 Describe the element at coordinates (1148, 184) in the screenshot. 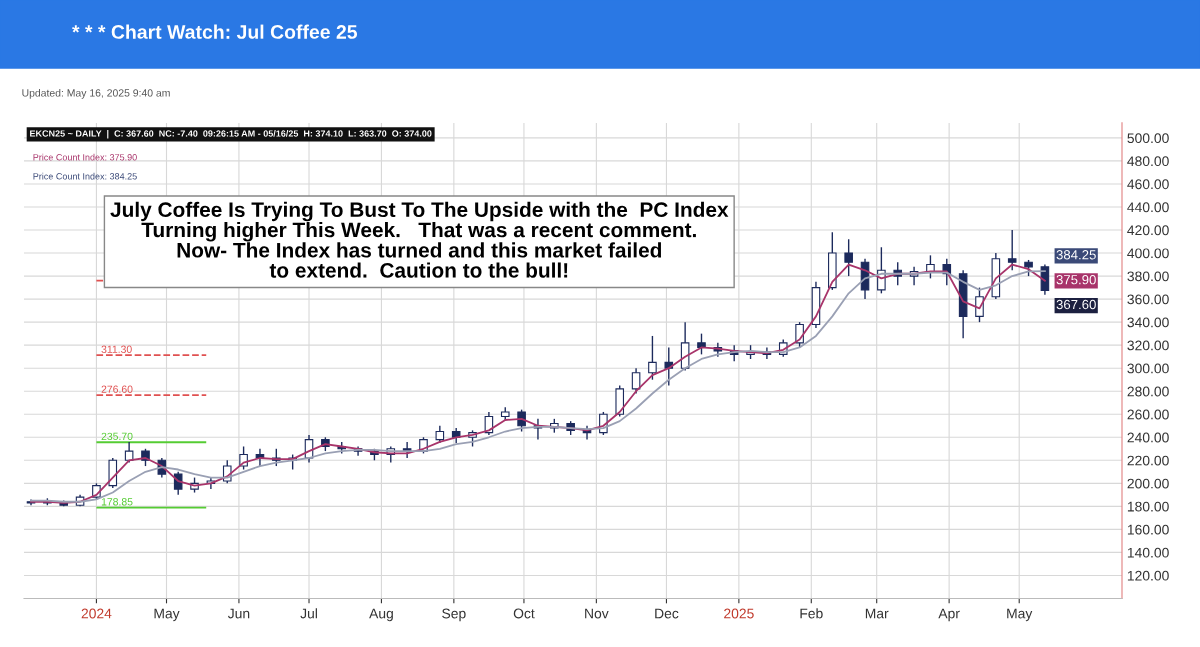

I see `y-tick-label: 460.00` at that location.